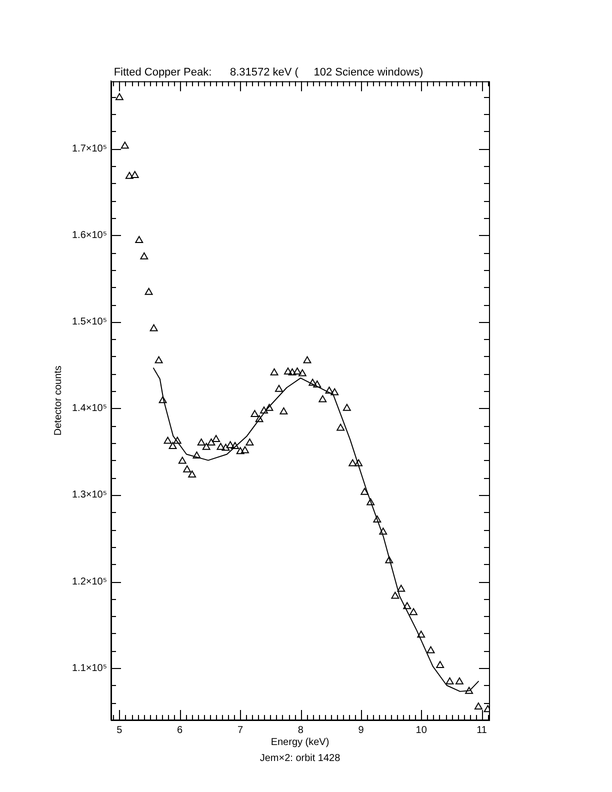  What do you see at coordinates (119, 730) in the screenshot?
I see `x-tick-label: 5` at bounding box center [119, 730].